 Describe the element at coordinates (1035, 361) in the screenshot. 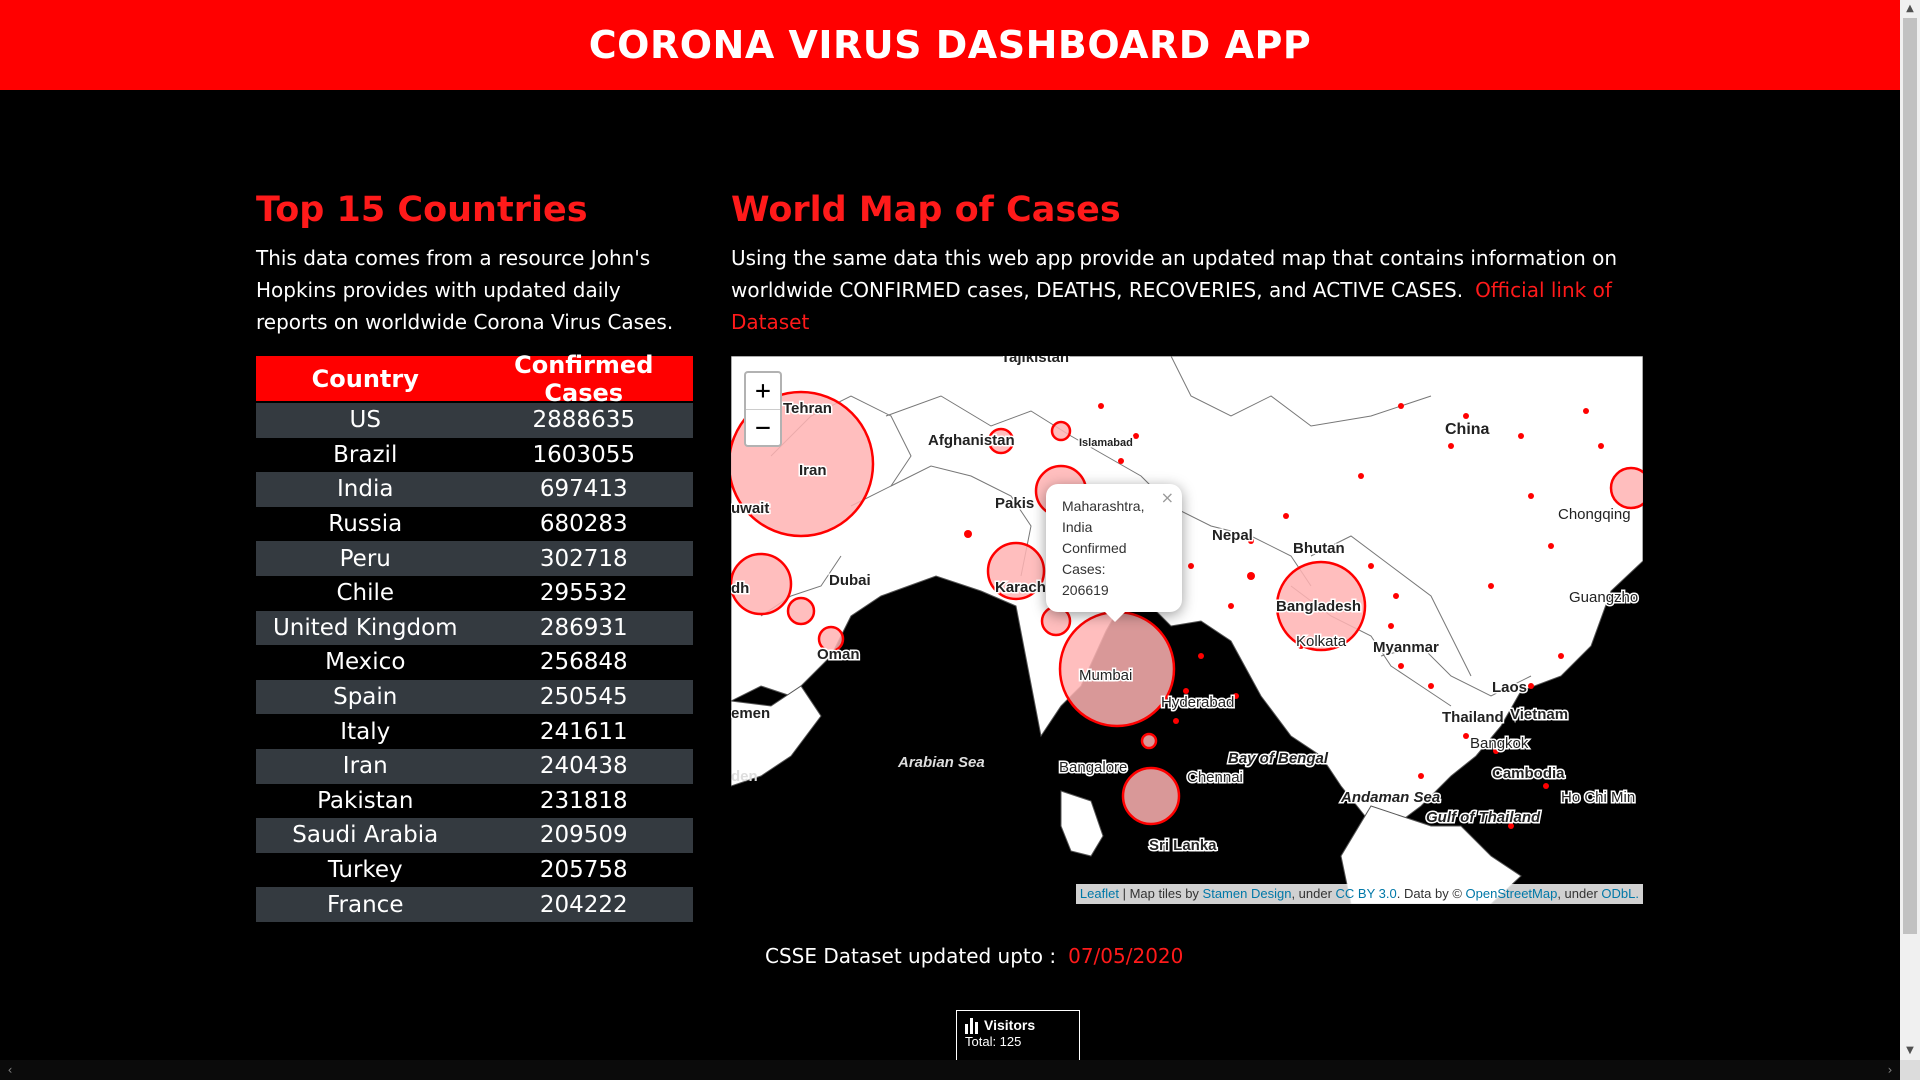

I see `map-label: Tajikistan` at that location.